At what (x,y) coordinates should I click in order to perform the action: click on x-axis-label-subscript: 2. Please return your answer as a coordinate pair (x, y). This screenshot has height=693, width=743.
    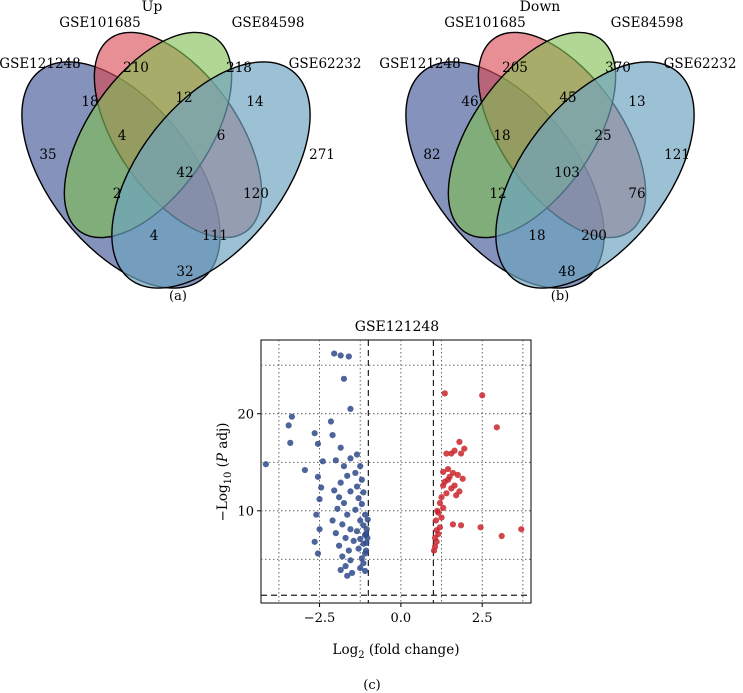
    Looking at the image, I should click on (361, 655).